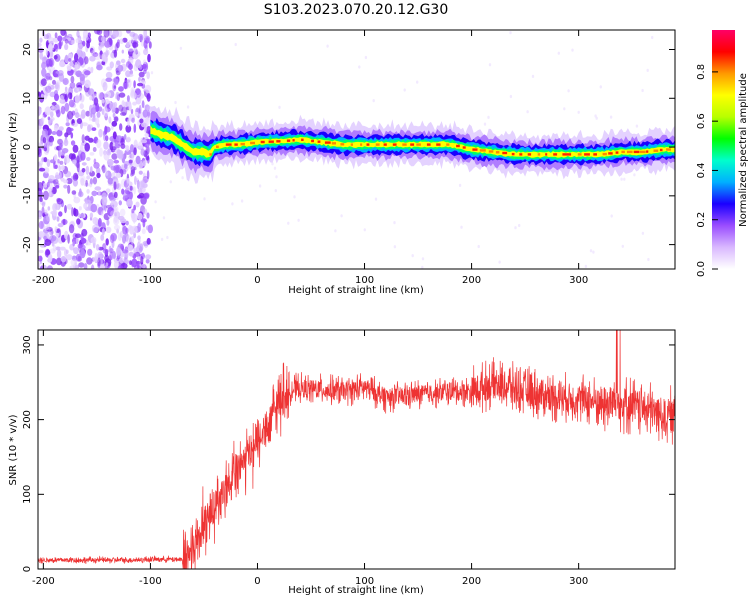 The image size is (750, 600). I want to click on x-tick-label: 0, so click(257, 581).